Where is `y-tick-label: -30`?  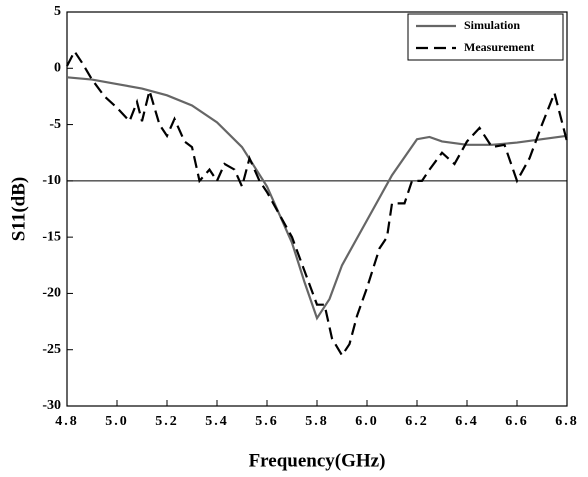
y-tick-label: -30 is located at coordinates (51, 405).